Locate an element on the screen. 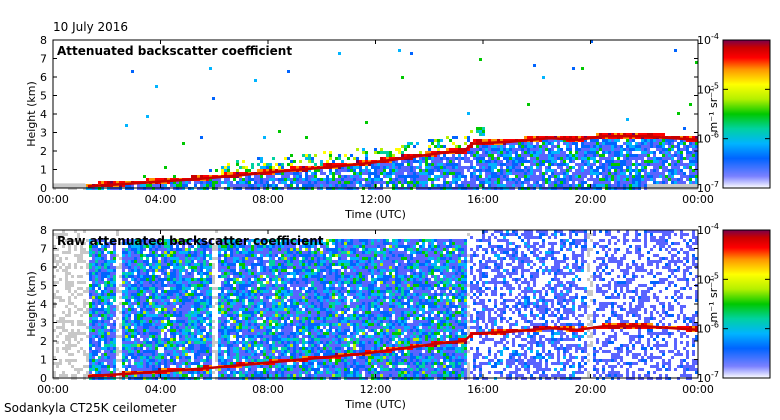  page-date: 10 July 2016 is located at coordinates (91, 27).